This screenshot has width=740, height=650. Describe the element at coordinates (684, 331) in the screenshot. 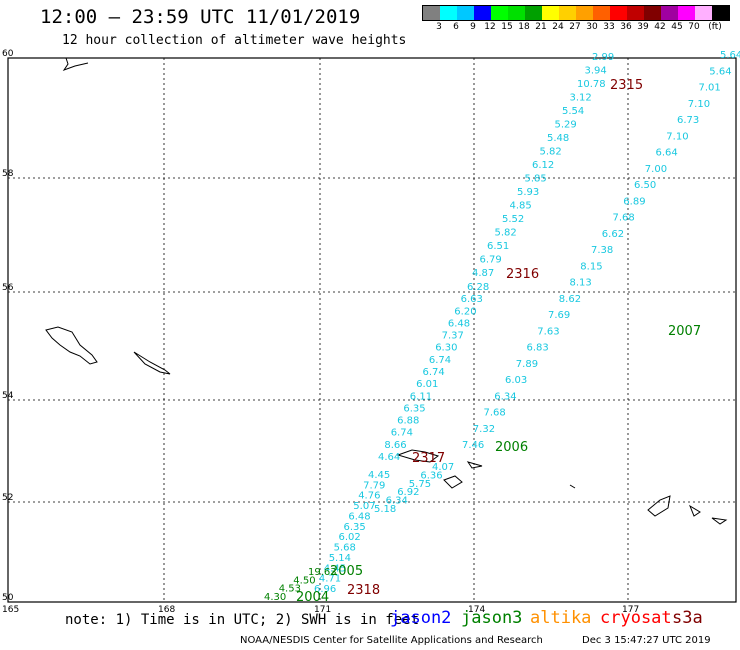

I see `pass-label: 2007` at that location.